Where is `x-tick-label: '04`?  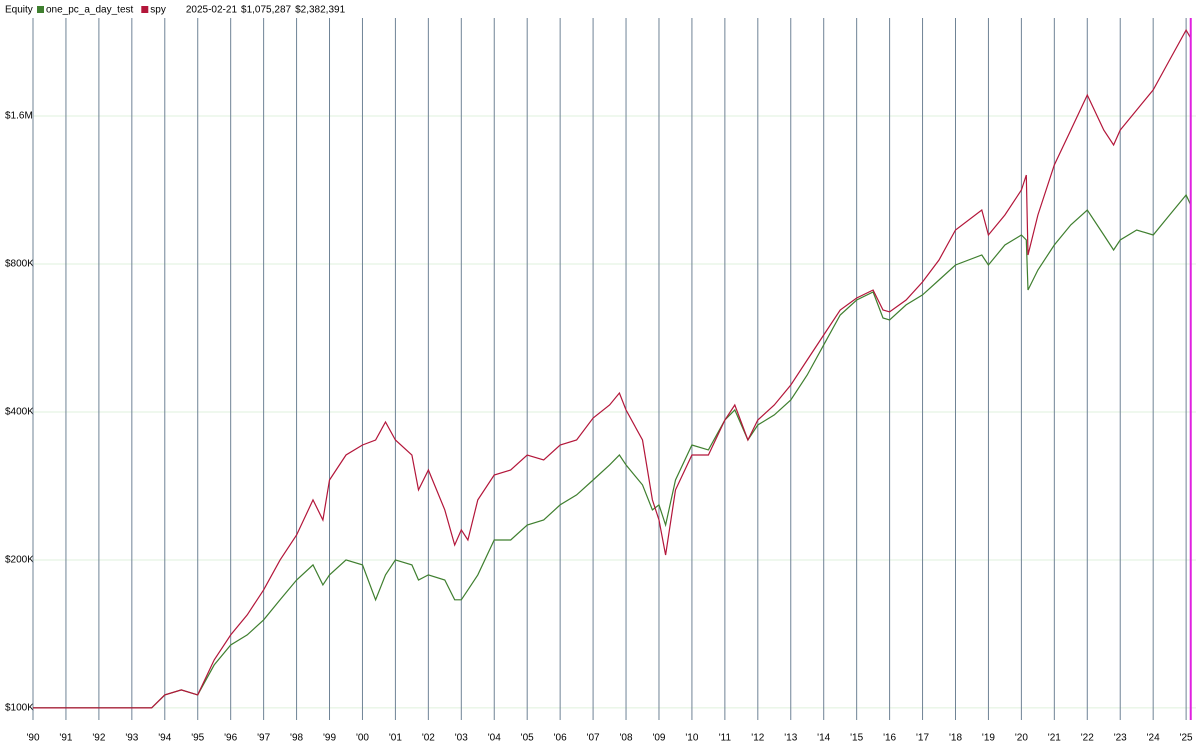 x-tick-label: '04 is located at coordinates (494, 738).